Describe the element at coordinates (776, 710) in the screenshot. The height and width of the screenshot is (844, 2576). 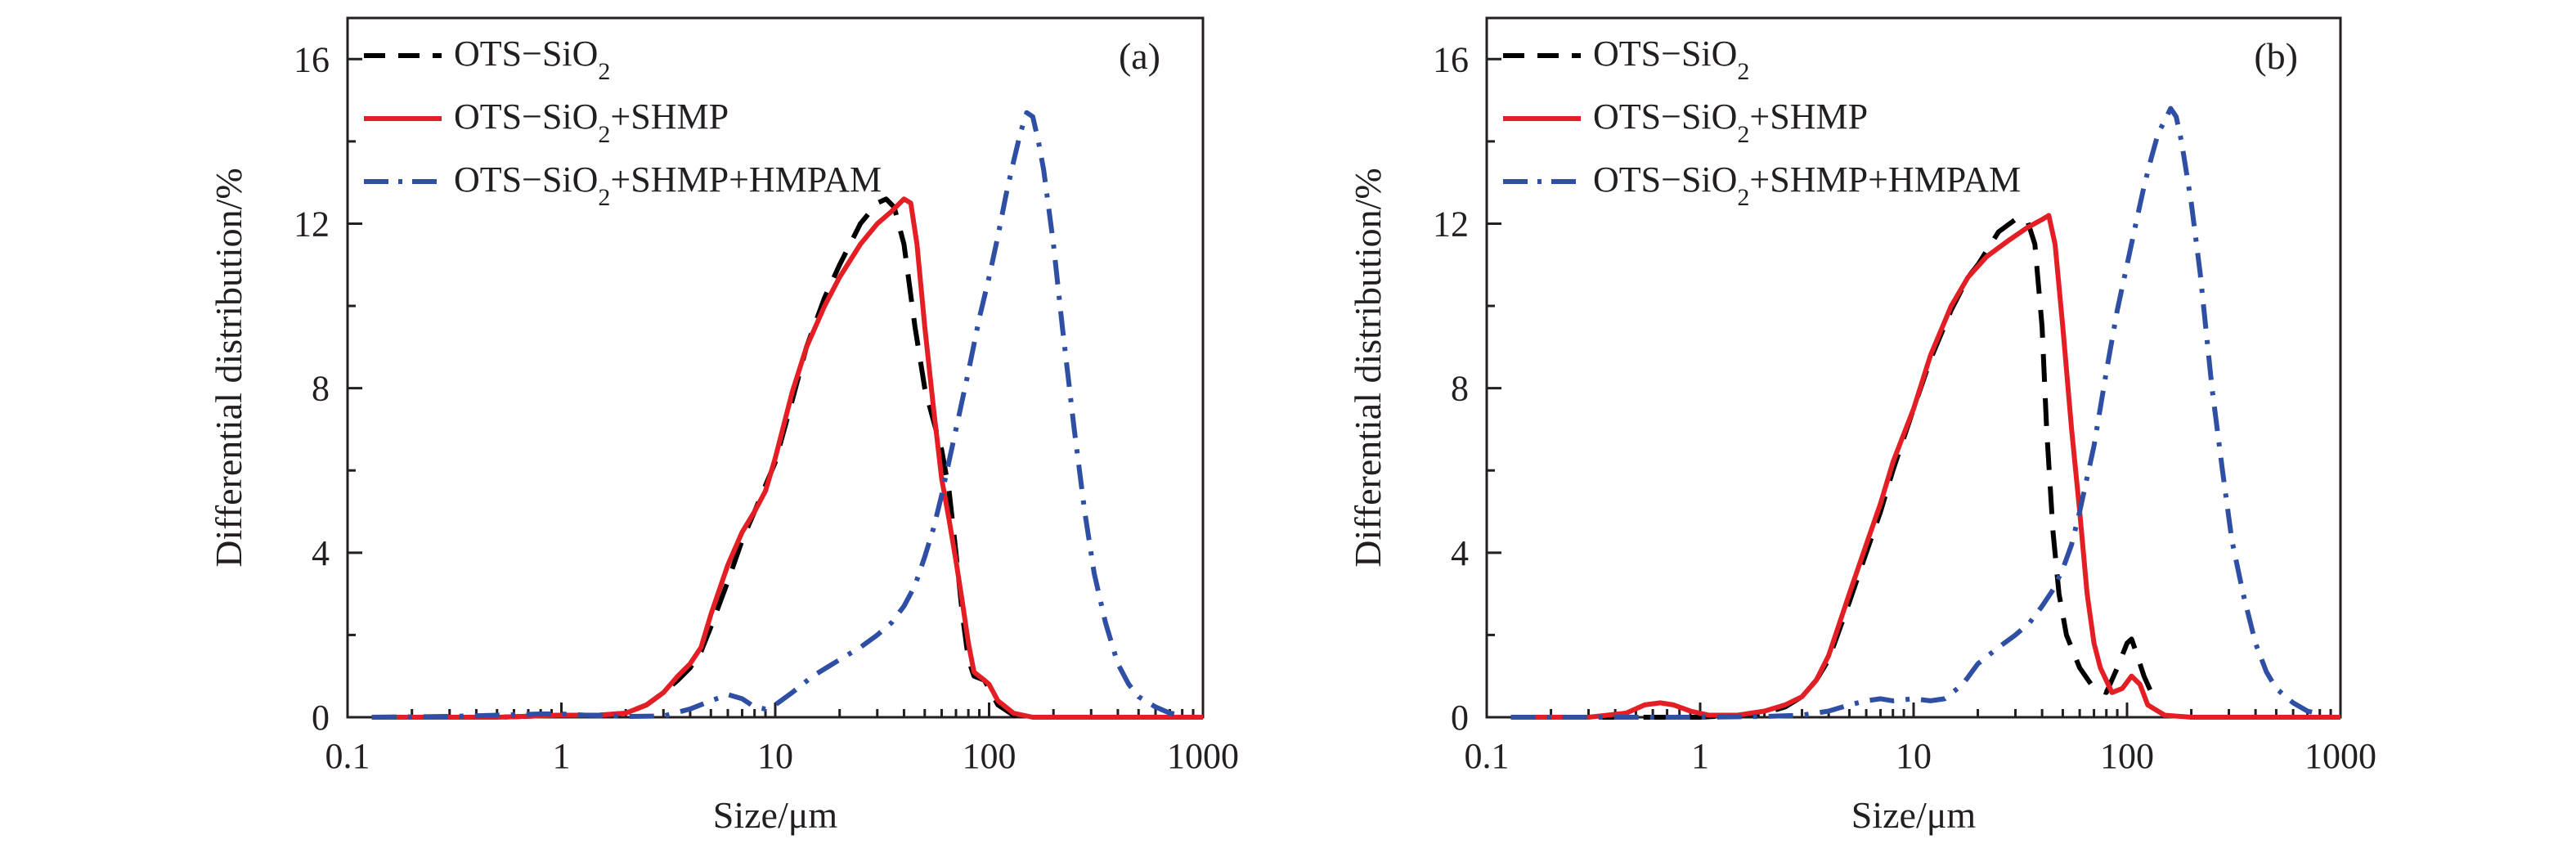
I see `x-axis-ticks` at that location.